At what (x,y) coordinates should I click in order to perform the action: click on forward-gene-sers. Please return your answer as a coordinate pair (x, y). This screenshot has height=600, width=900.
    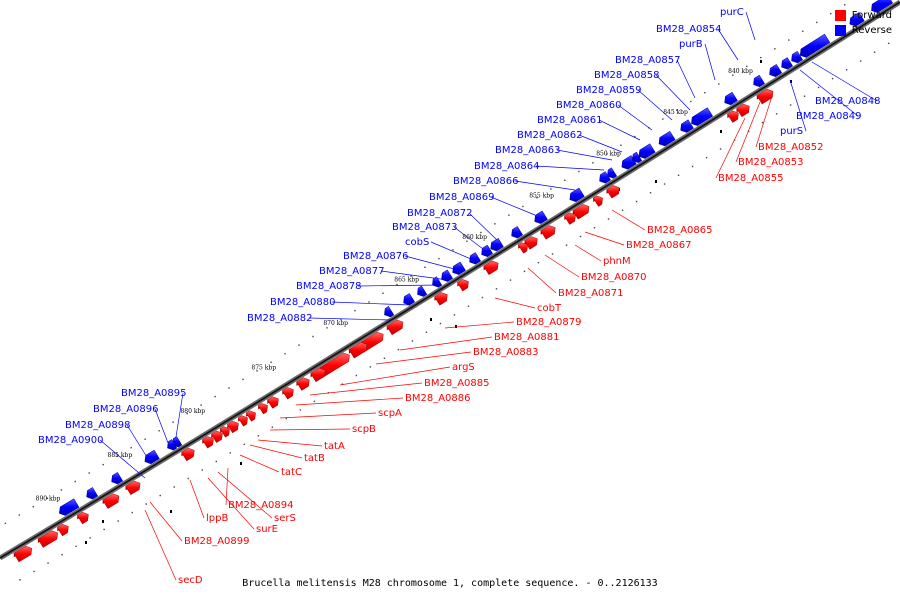
    Looking at the image, I should click on (216, 436).